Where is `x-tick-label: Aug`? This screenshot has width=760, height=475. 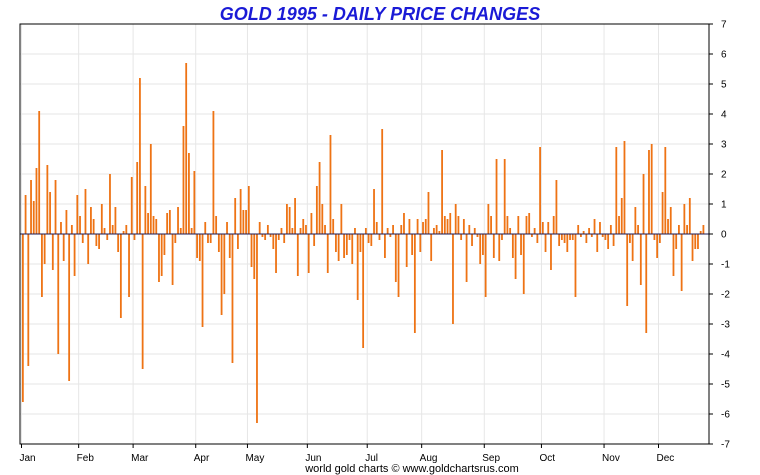 x-tick-label: Aug is located at coordinates (429, 458).